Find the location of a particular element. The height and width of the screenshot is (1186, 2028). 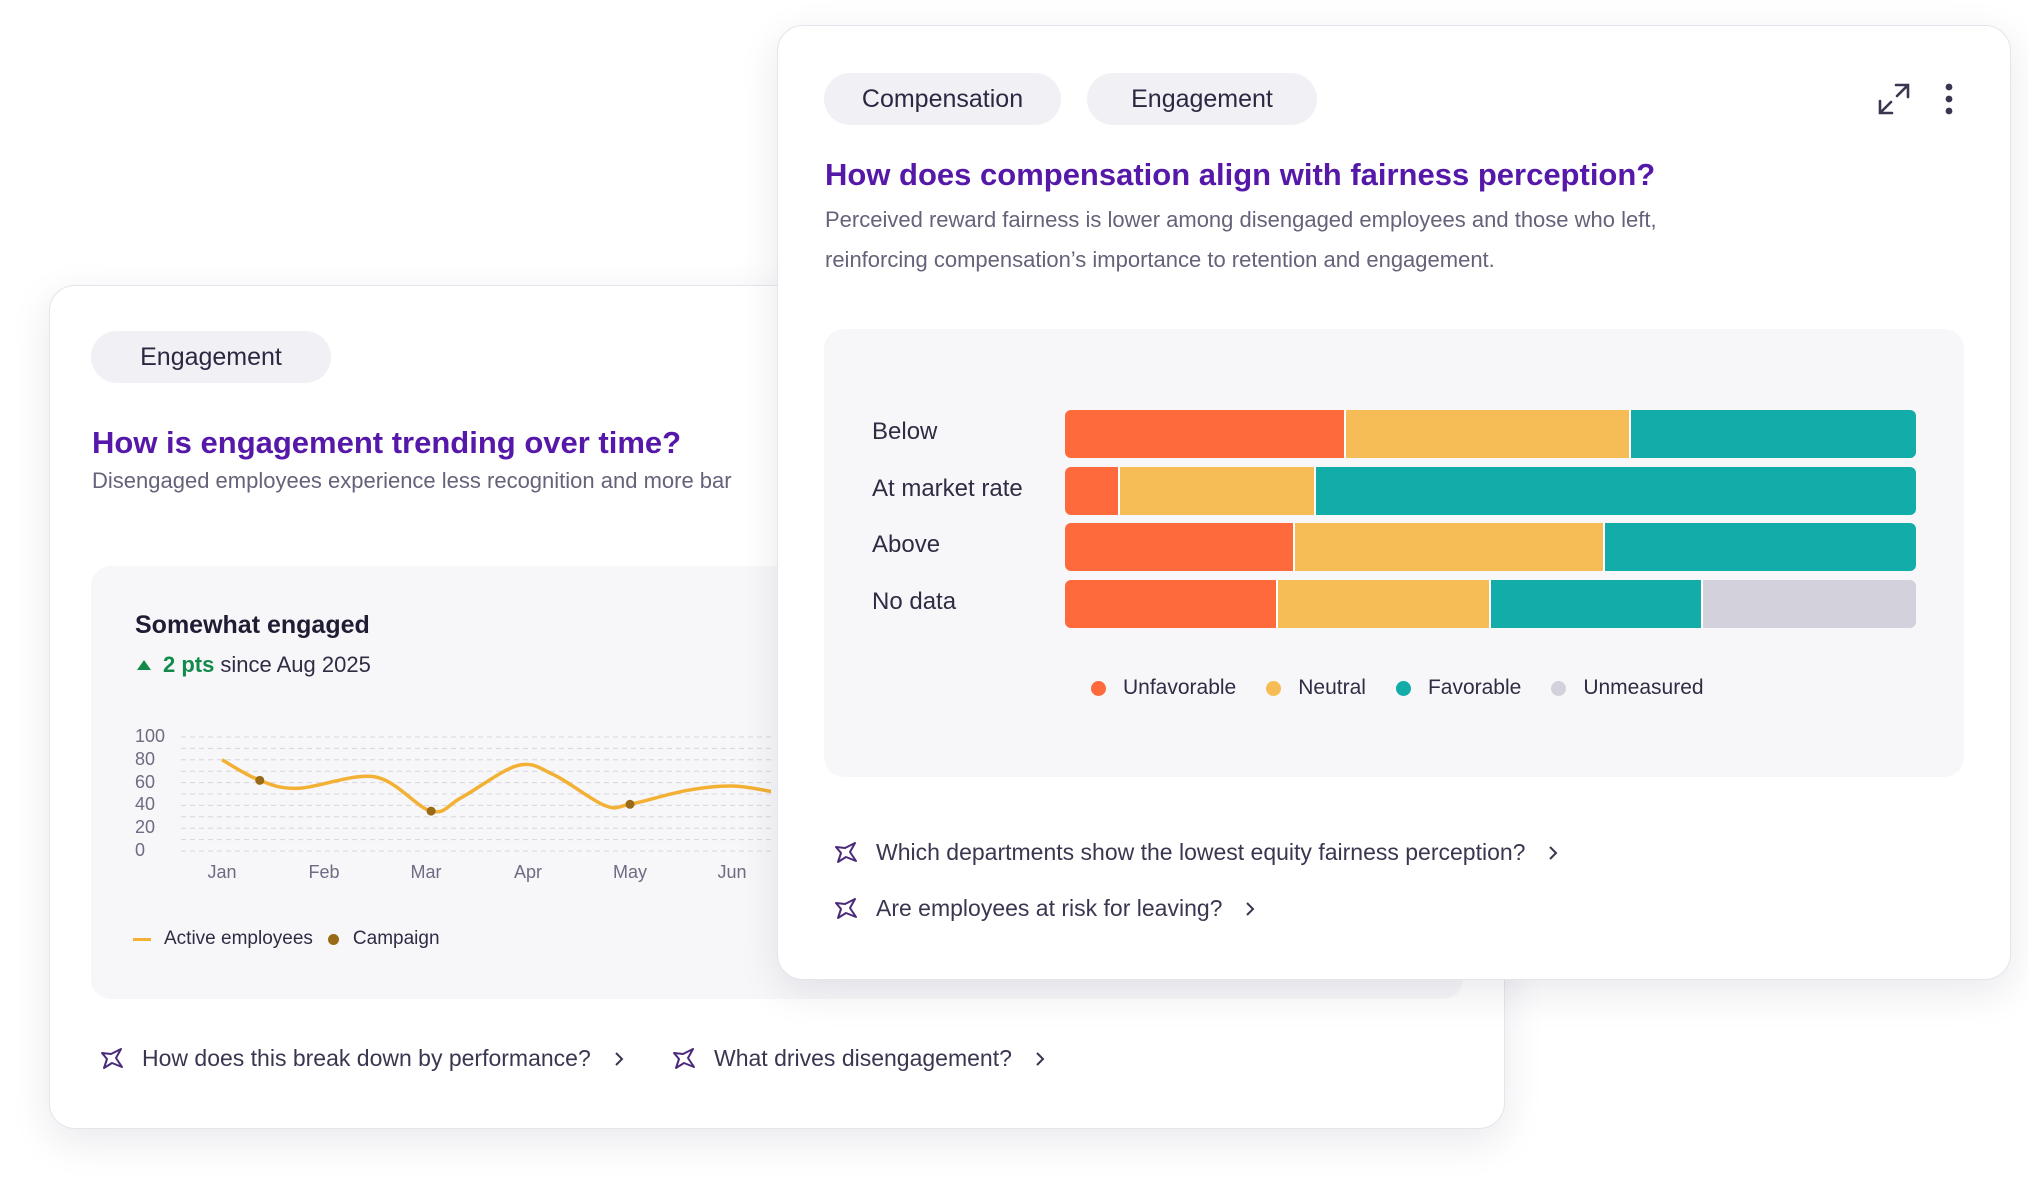

line-chart: 100 80 60 40 20 0 Jan Feb Mar Apr May Jun is located at coordinates (431, 782).